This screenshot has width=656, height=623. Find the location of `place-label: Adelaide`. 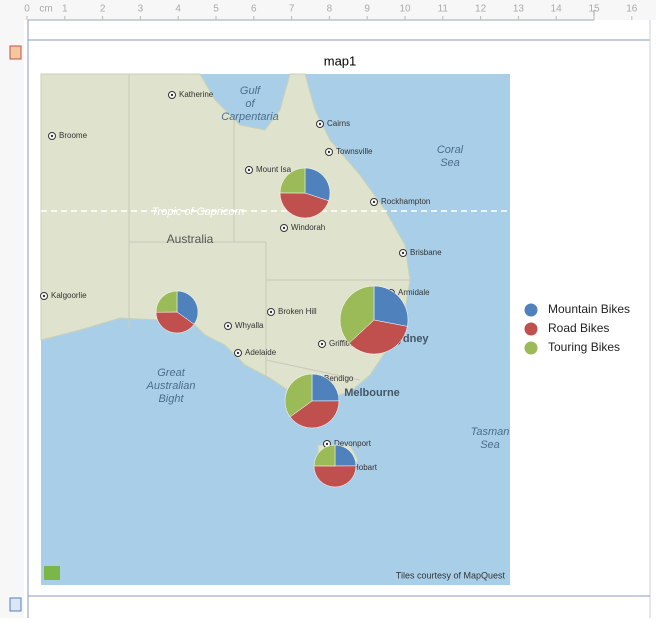

place-label: Adelaide is located at coordinates (261, 352).